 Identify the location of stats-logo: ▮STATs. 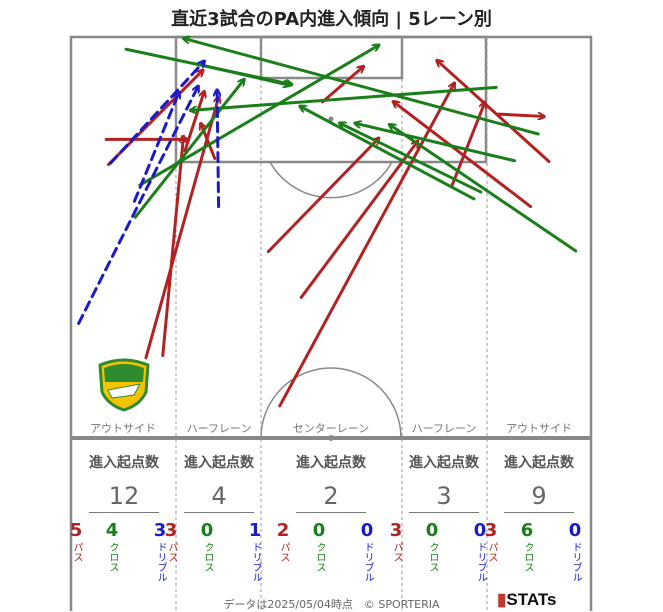
(526, 600).